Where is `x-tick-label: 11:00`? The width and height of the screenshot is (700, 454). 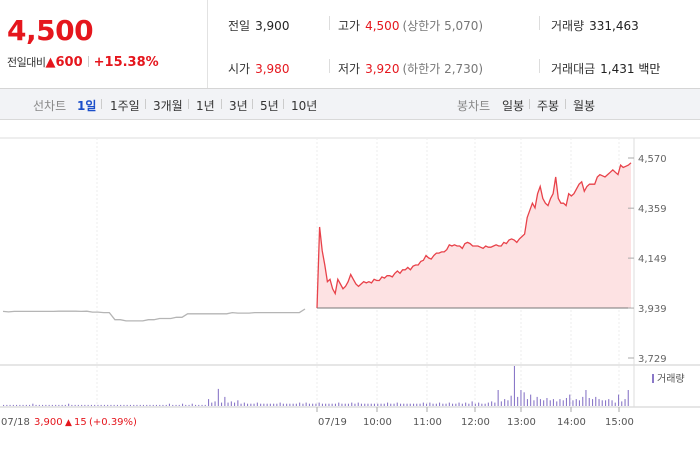
x-tick-label: 11:00 is located at coordinates (427, 422).